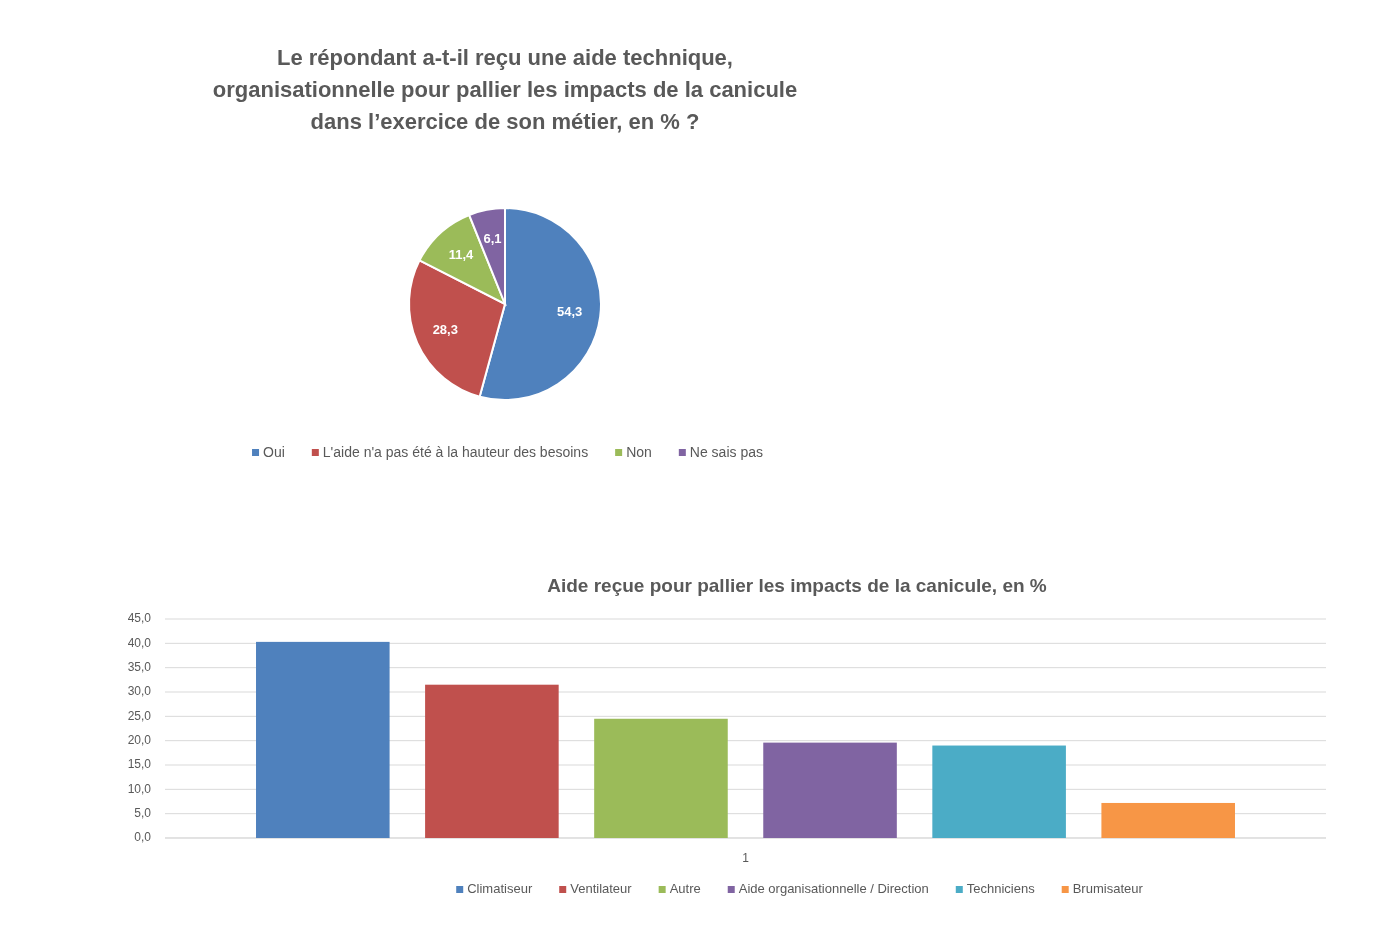 The height and width of the screenshot is (932, 1396). I want to click on y-tick-label: 35,0, so click(139, 666).